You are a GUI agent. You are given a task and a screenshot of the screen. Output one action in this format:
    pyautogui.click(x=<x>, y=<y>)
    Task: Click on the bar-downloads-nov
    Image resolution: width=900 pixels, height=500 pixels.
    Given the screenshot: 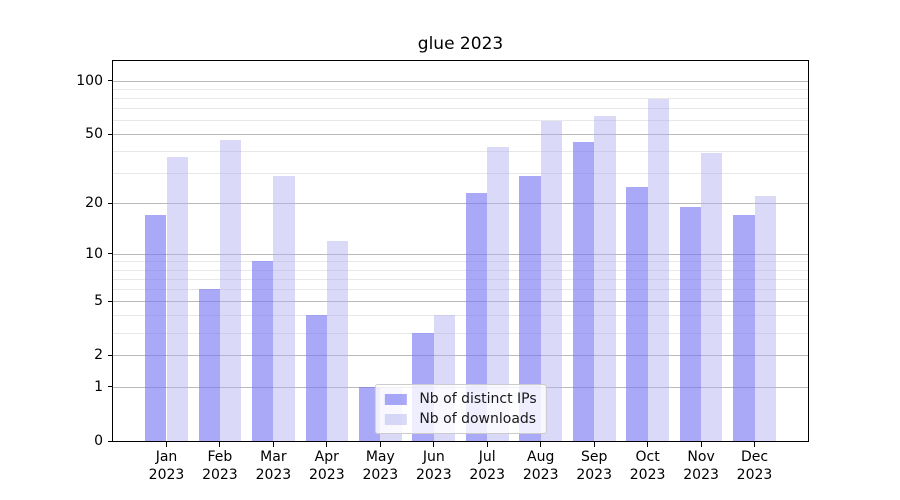 What is the action you would take?
    pyautogui.click(x=712, y=297)
    